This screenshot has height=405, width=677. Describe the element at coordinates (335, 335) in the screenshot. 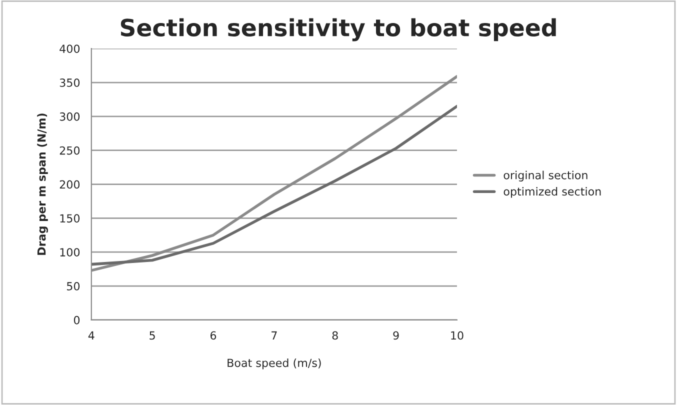

I see `x-tick-label: 8` at that location.